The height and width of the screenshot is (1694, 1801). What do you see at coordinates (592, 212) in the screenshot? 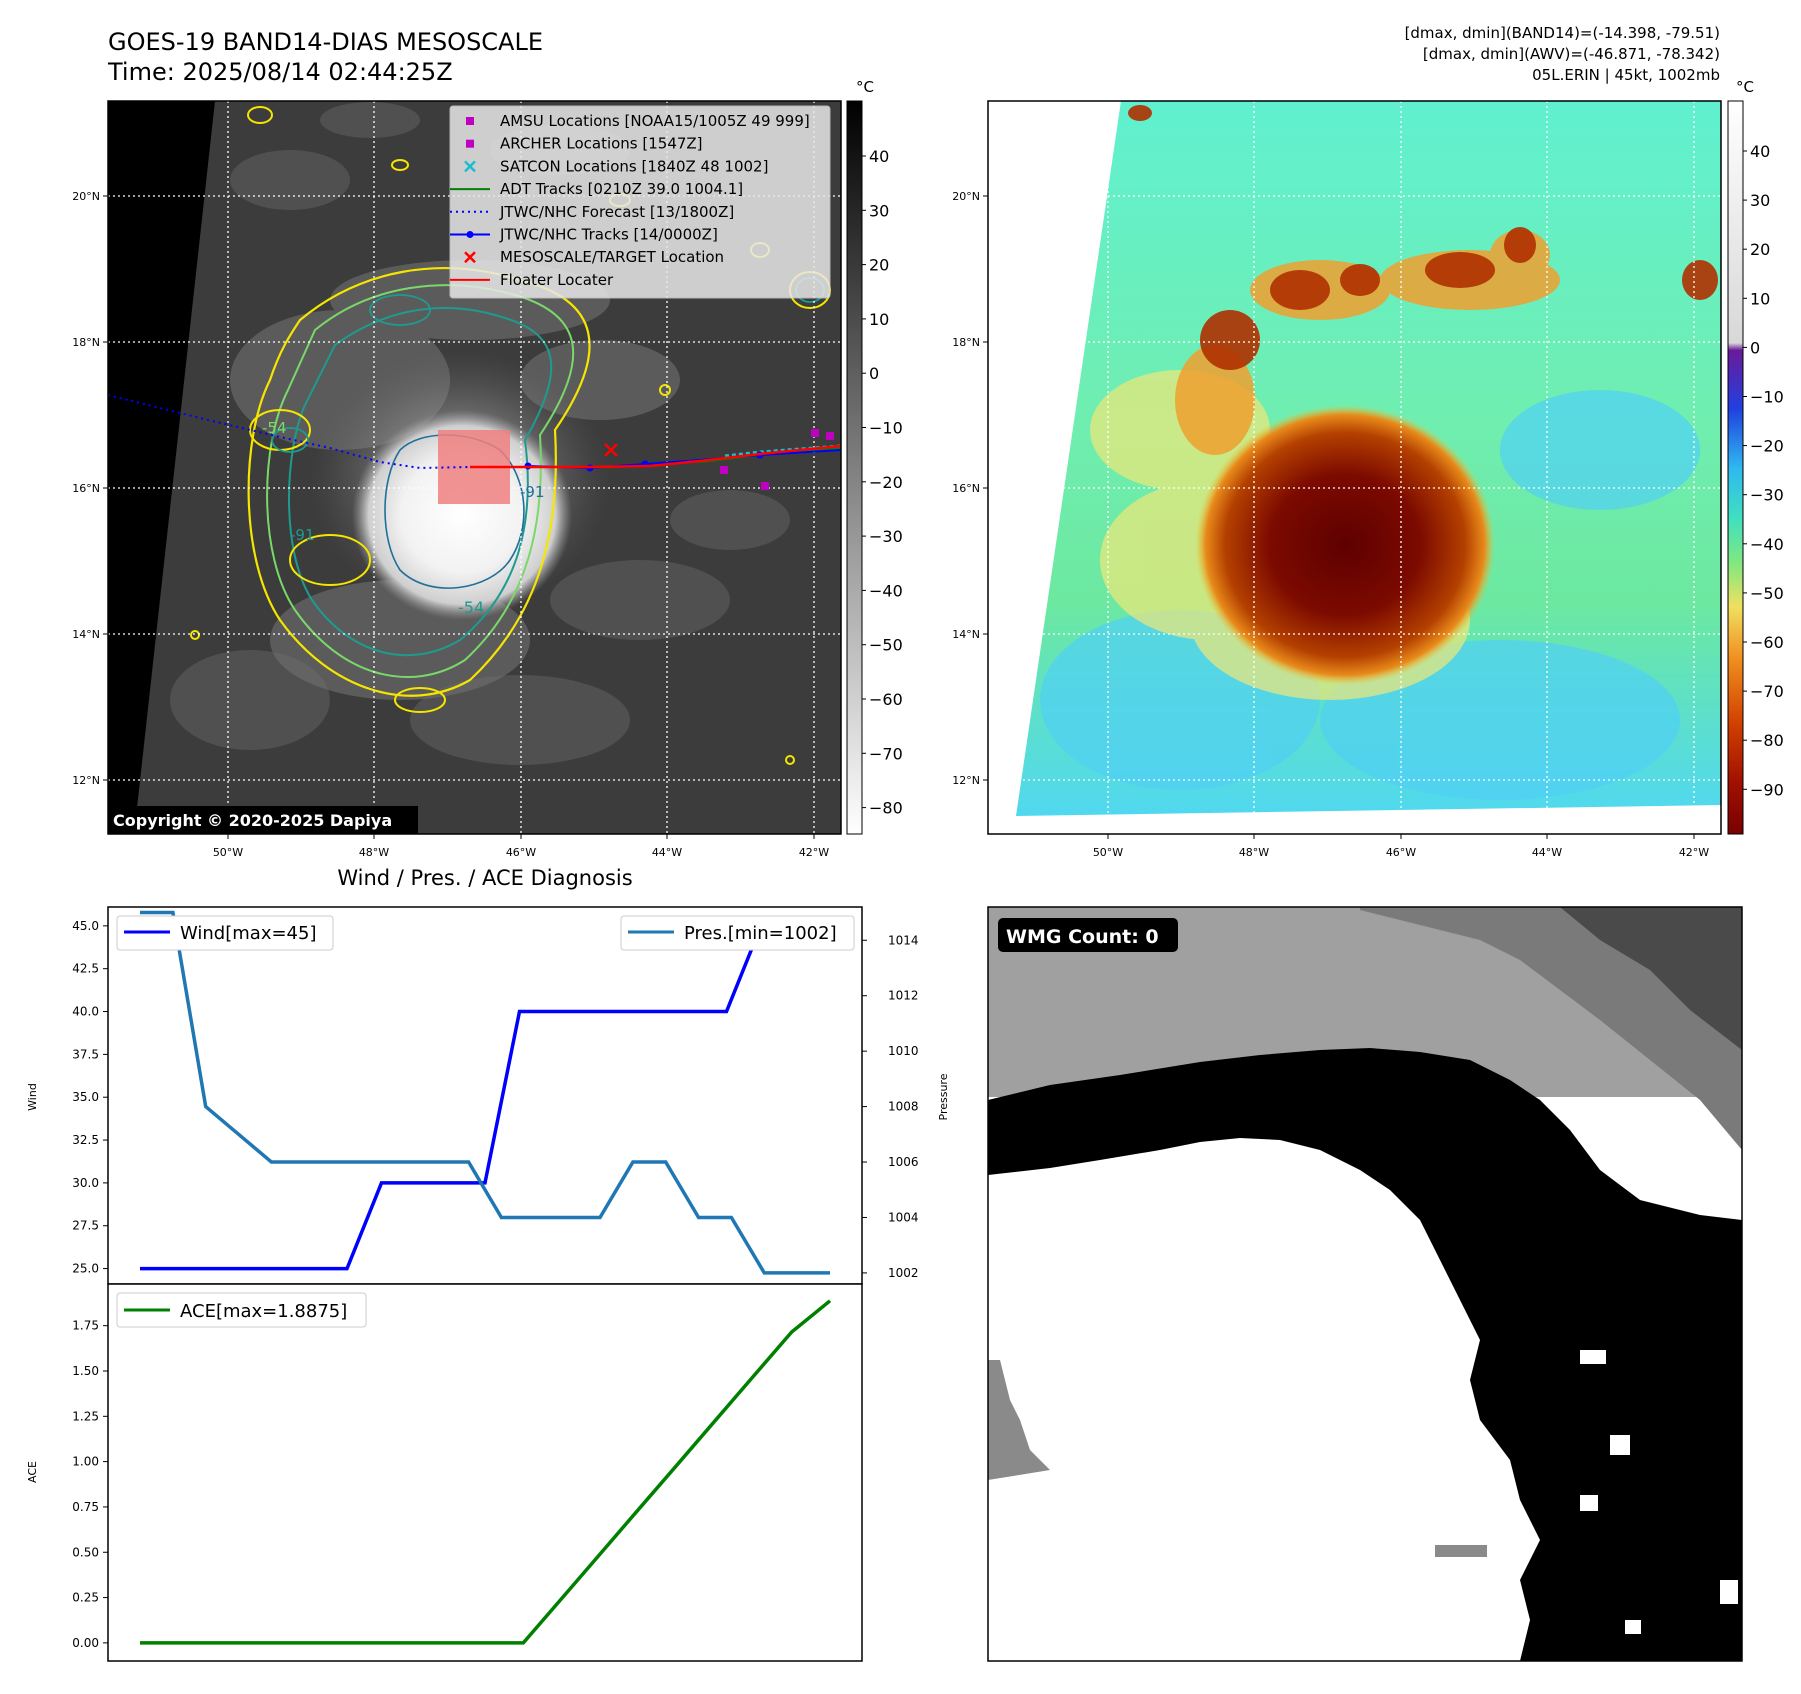
I see `legend-item: JTWC/NHC Forecast [13/1800Z]` at bounding box center [592, 212].